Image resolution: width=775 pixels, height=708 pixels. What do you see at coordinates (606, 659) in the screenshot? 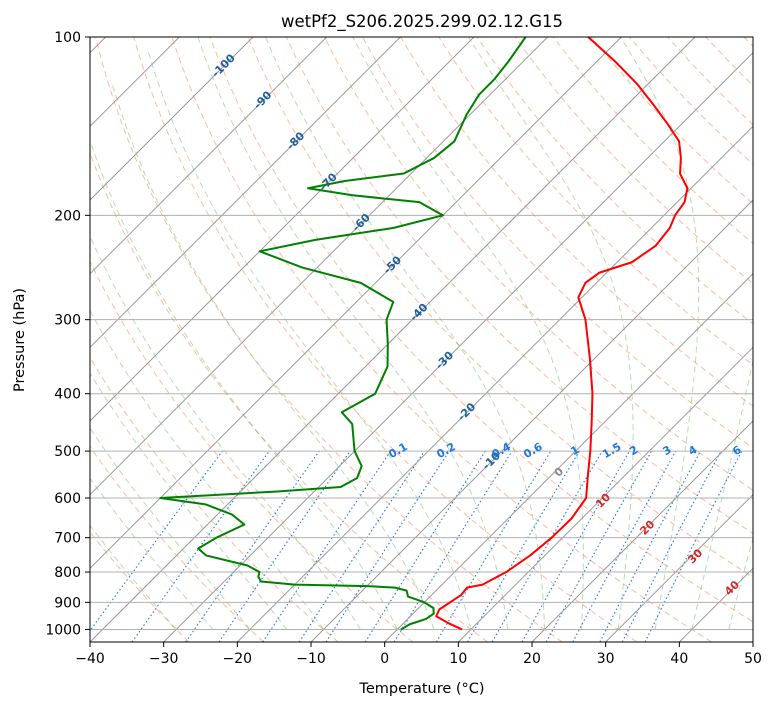
I see `x-tick-label: 30` at bounding box center [606, 659].